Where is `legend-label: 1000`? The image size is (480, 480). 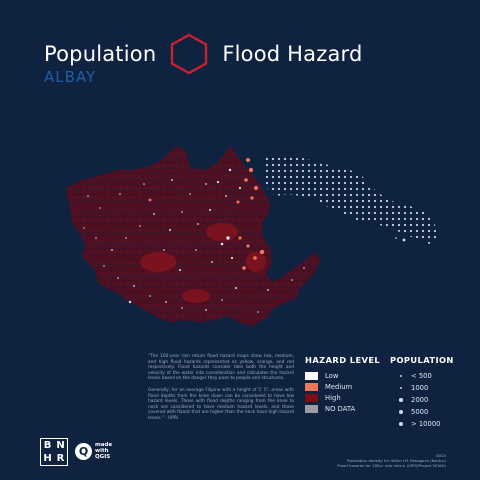 legend-label: 1000 is located at coordinates (420, 388).